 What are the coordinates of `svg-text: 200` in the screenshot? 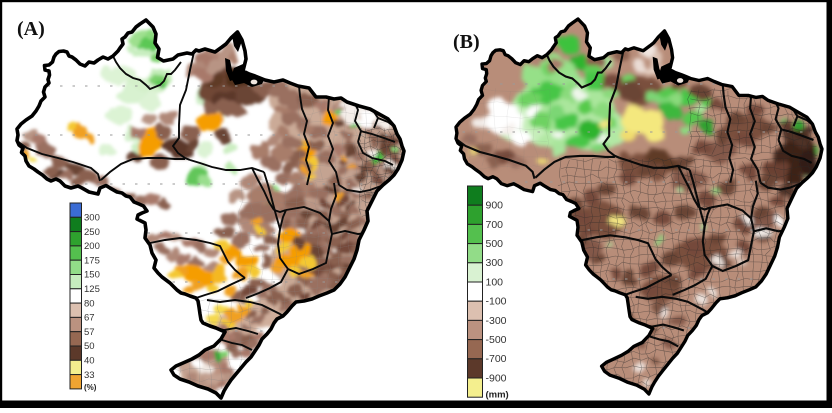 It's located at (92, 246).